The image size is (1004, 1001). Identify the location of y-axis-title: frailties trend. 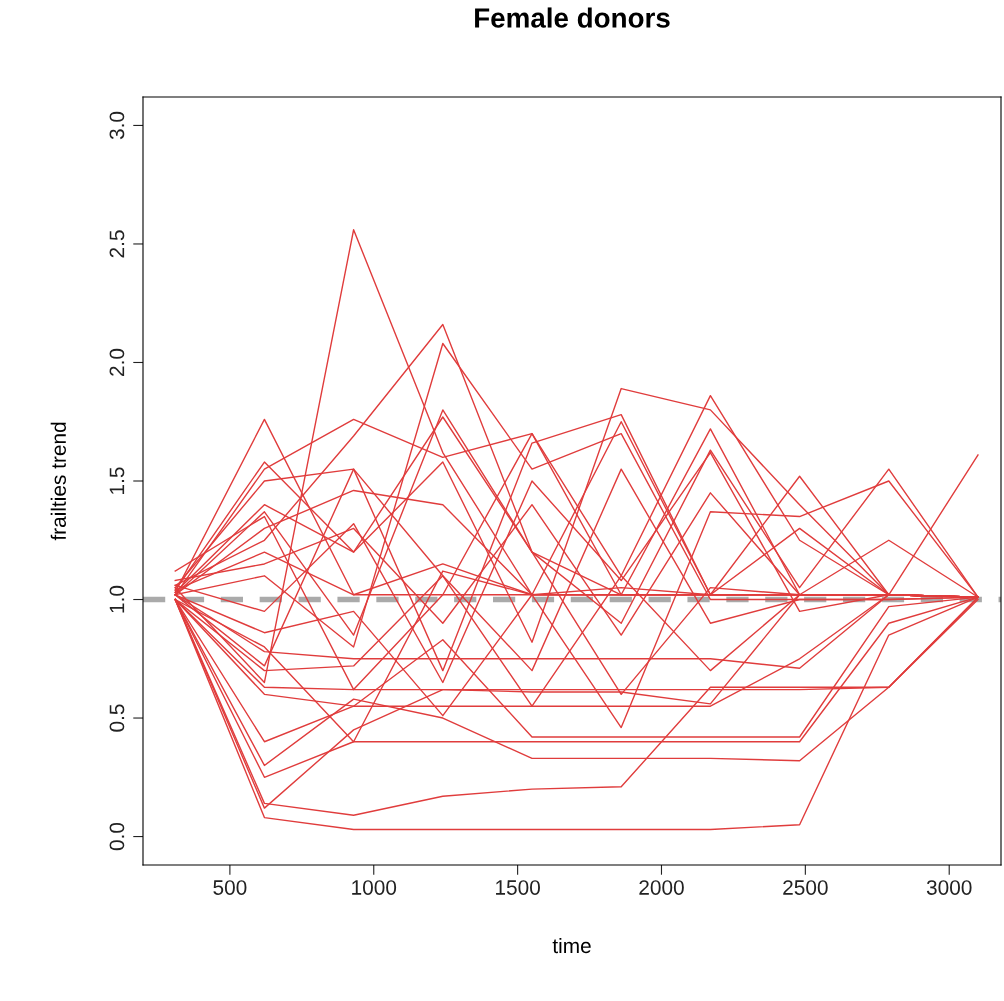
(58, 481).